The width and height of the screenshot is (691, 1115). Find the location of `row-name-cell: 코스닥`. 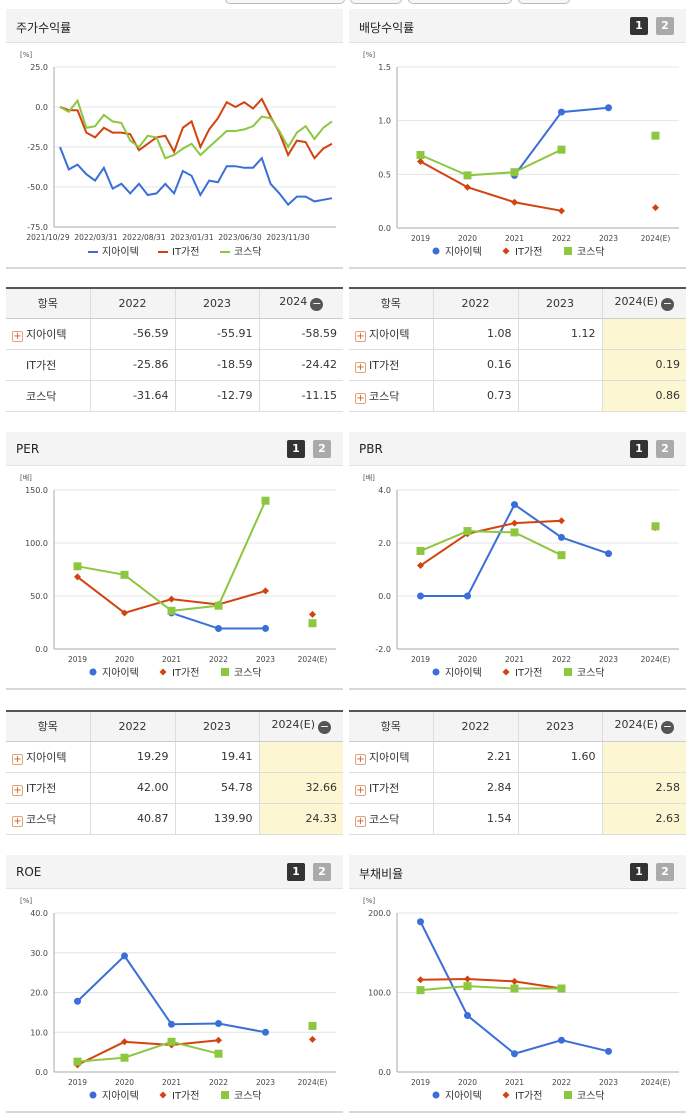

row-name-cell: 코스닥 is located at coordinates (48, 396).